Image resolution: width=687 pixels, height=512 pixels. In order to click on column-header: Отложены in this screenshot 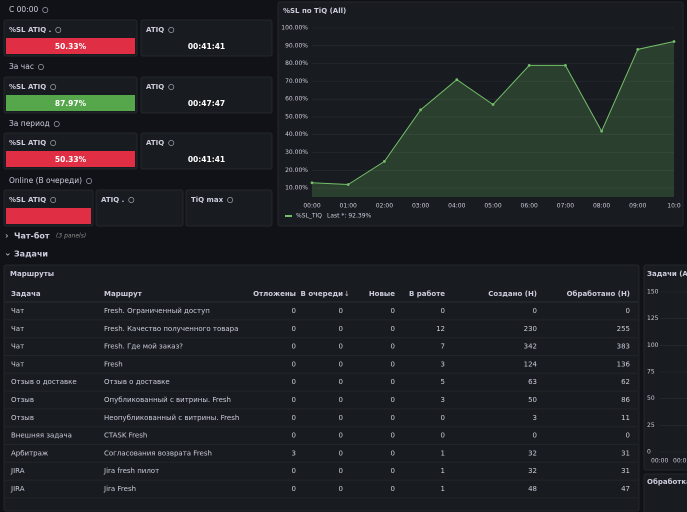, I will do `click(274, 294)`.